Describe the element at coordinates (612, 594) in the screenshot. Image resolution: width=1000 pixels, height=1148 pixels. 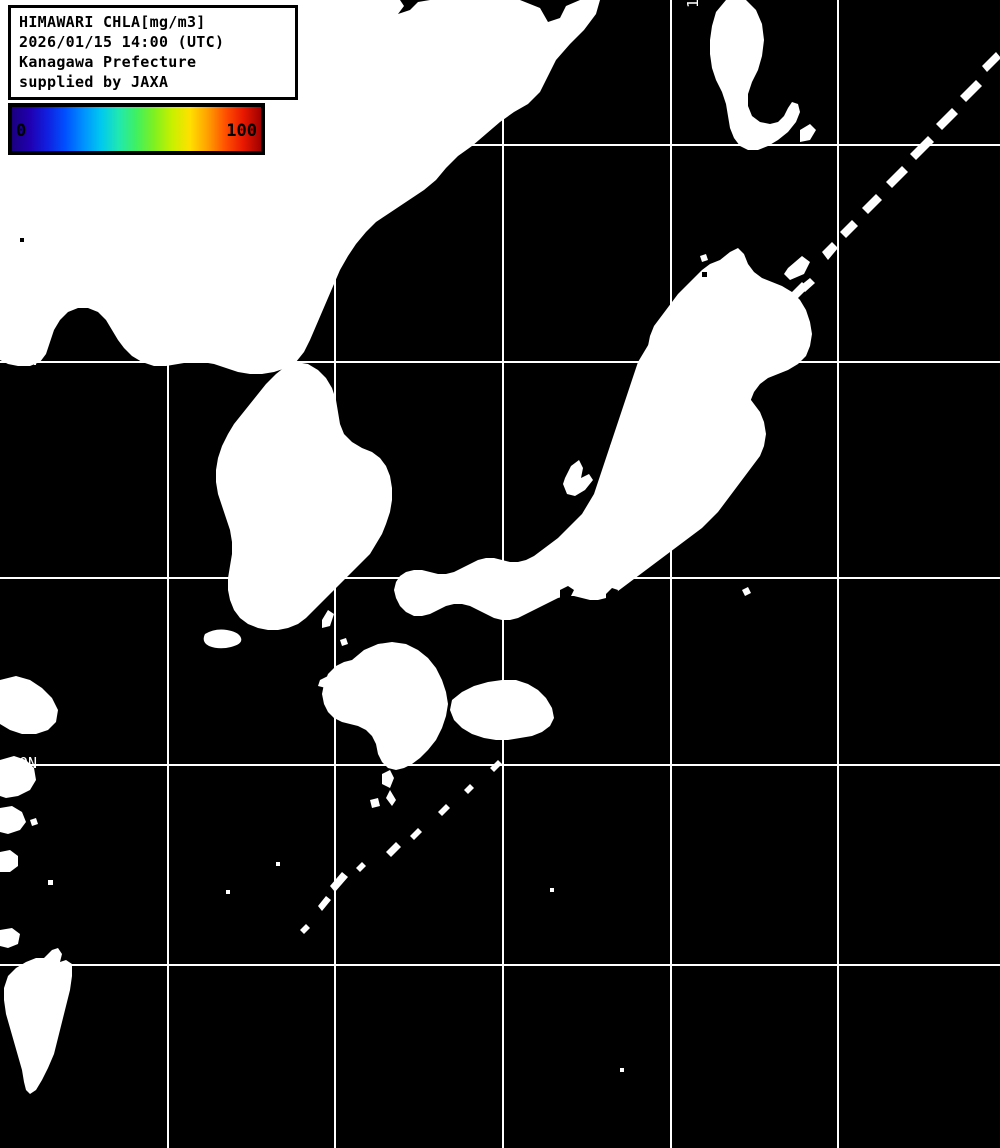
I see `water-ise-bay` at that location.